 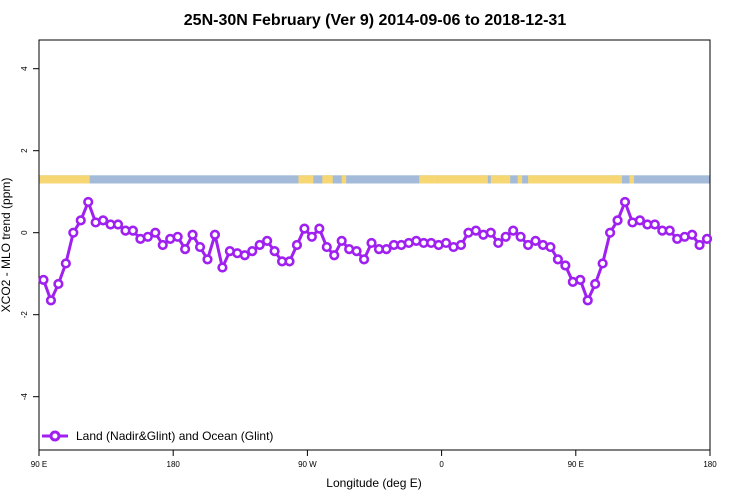 What do you see at coordinates (174, 436) in the screenshot?
I see `legend-label: Land (Nadir&Glint) and Ocean (Glint)` at bounding box center [174, 436].